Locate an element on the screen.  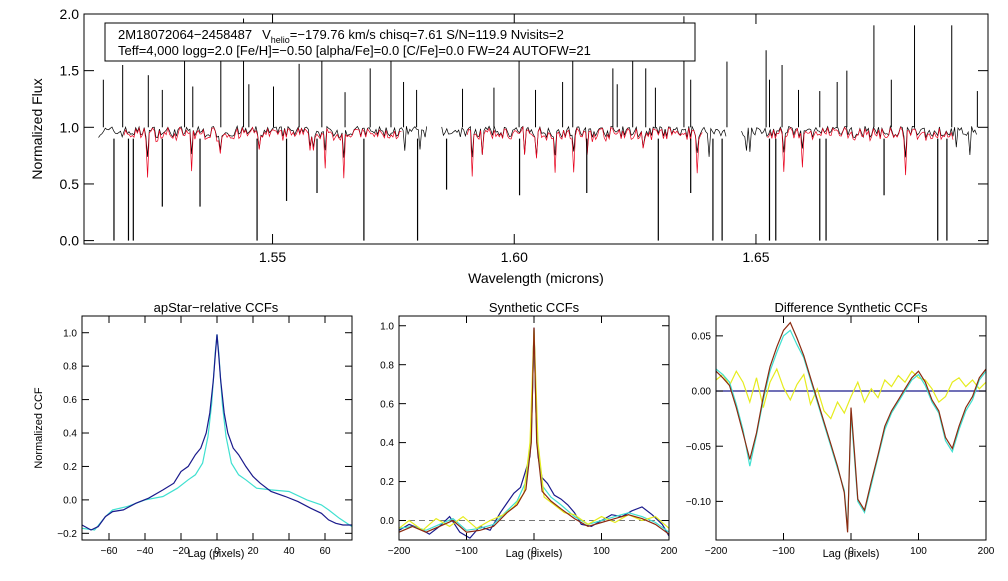
info-star-id: 2M18072064−2458487 is located at coordinates (185, 34).